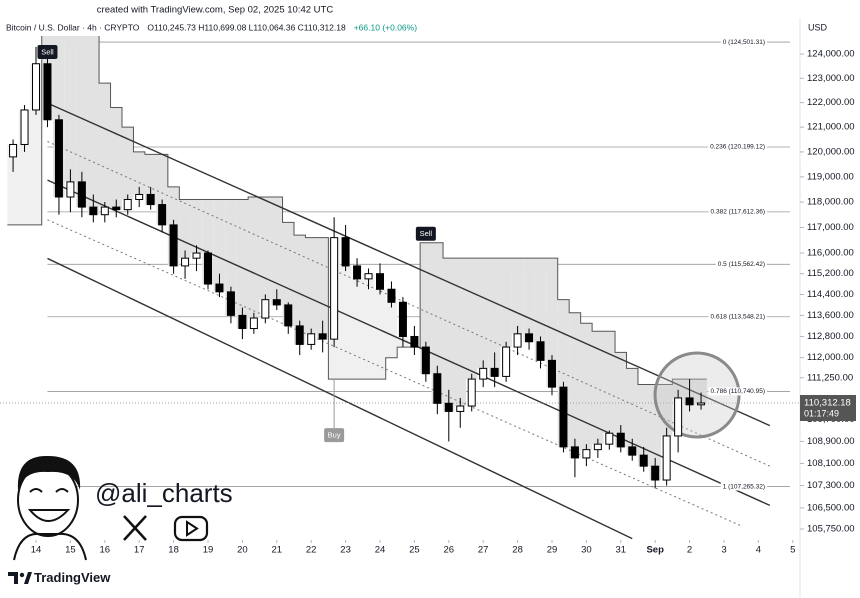 This screenshot has height=598, width=860. I want to click on y-tick-label: 116,000.00, so click(830, 253).